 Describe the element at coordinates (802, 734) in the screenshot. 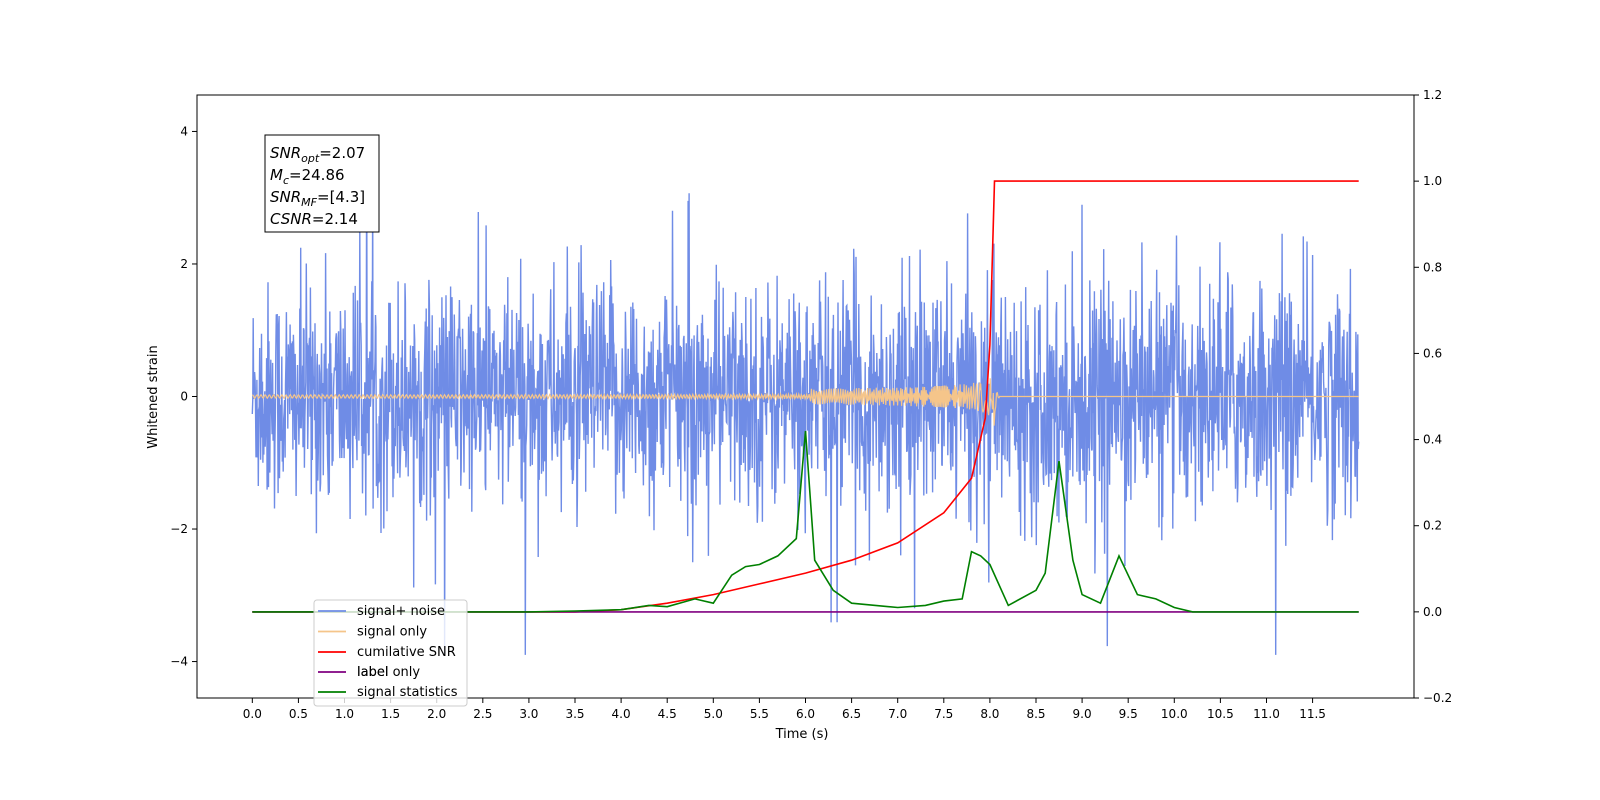

I see `x-axis-label: Time (s)` at that location.